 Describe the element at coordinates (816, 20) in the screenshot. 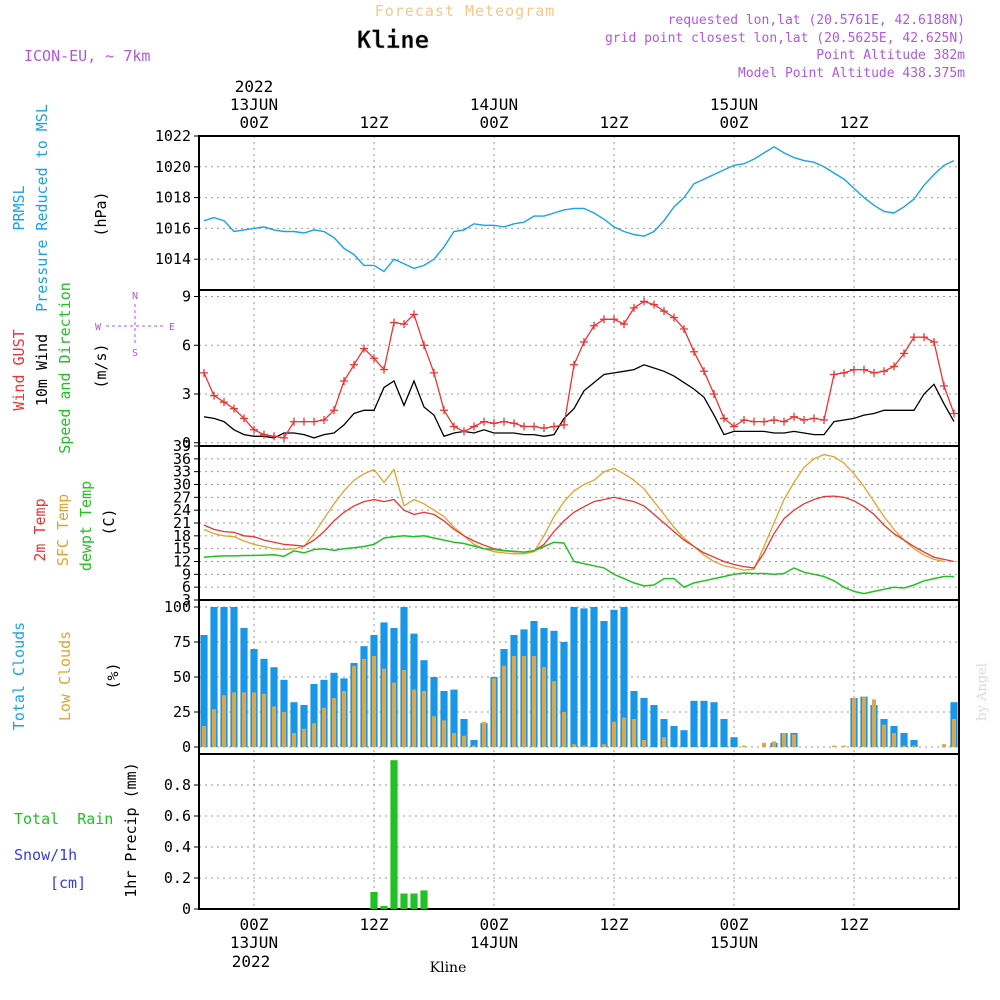

I see `requested-coords: requested lon,lat (20.5761E, 42.6188N)` at that location.